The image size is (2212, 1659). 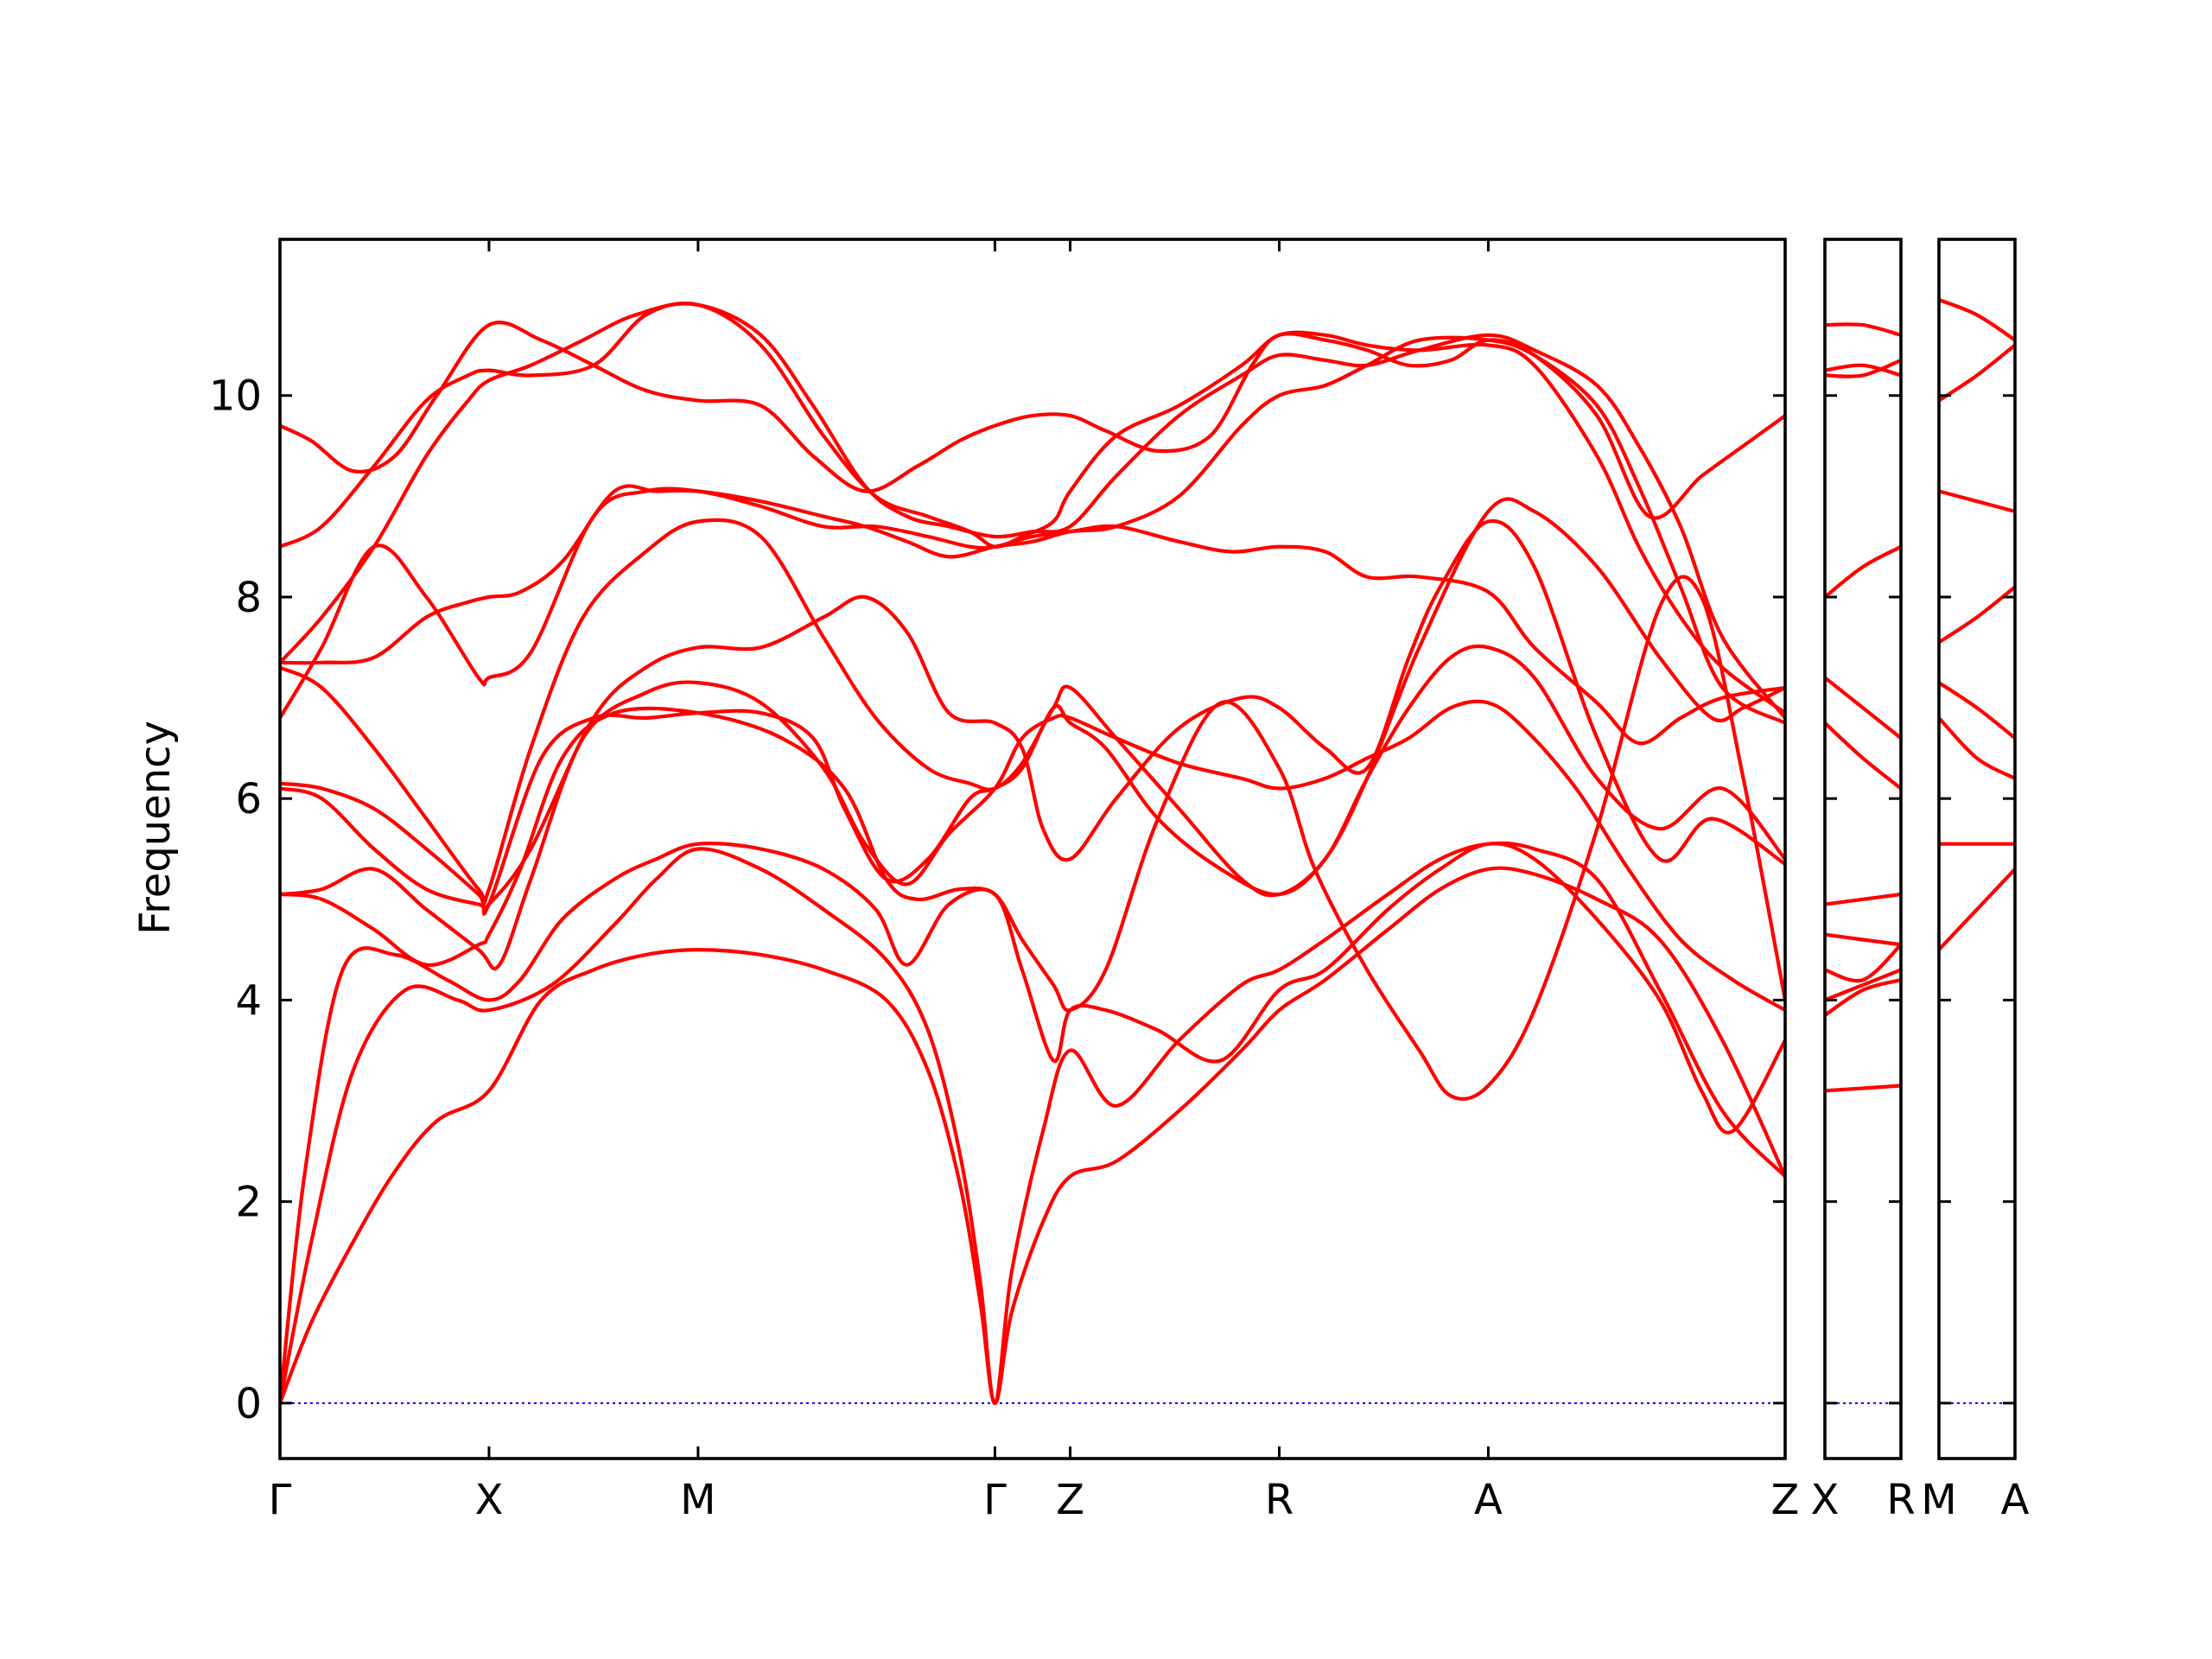 What do you see at coordinates (235, 396) in the screenshot?
I see `y-tick-label: 10` at bounding box center [235, 396].